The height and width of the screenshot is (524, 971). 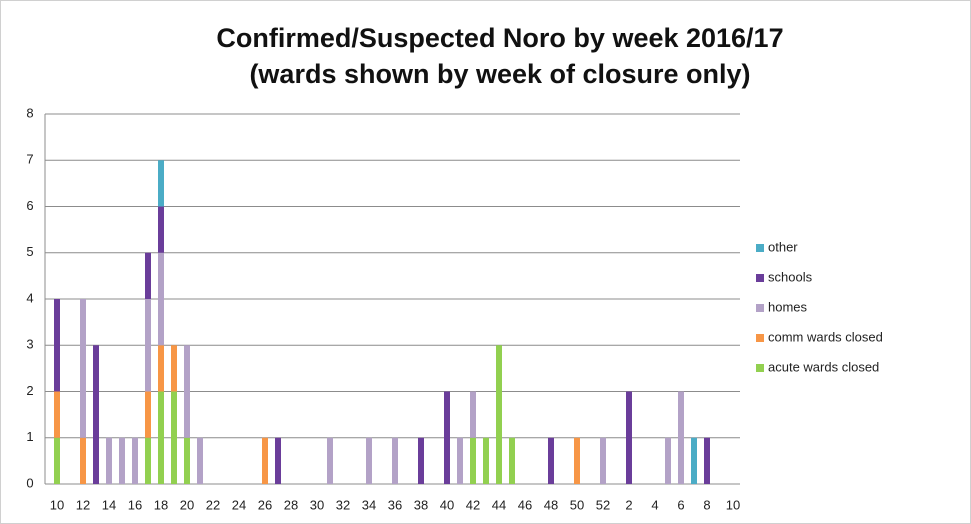 I want to click on x-tick-label: 38, so click(x=421, y=504).